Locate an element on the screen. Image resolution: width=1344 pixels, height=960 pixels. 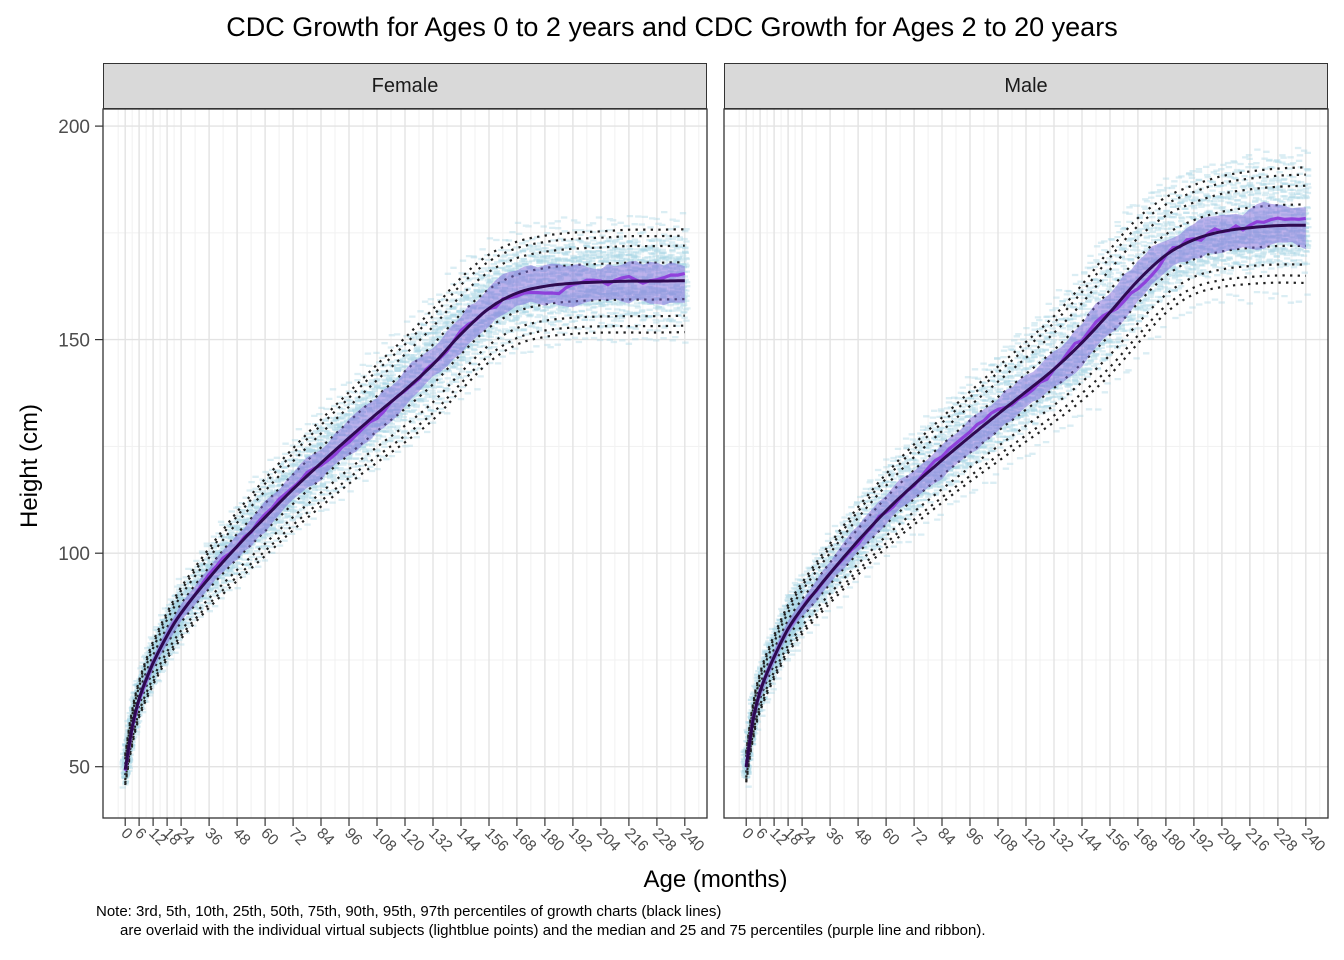
facet-strip-female: Female is located at coordinates (405, 86).